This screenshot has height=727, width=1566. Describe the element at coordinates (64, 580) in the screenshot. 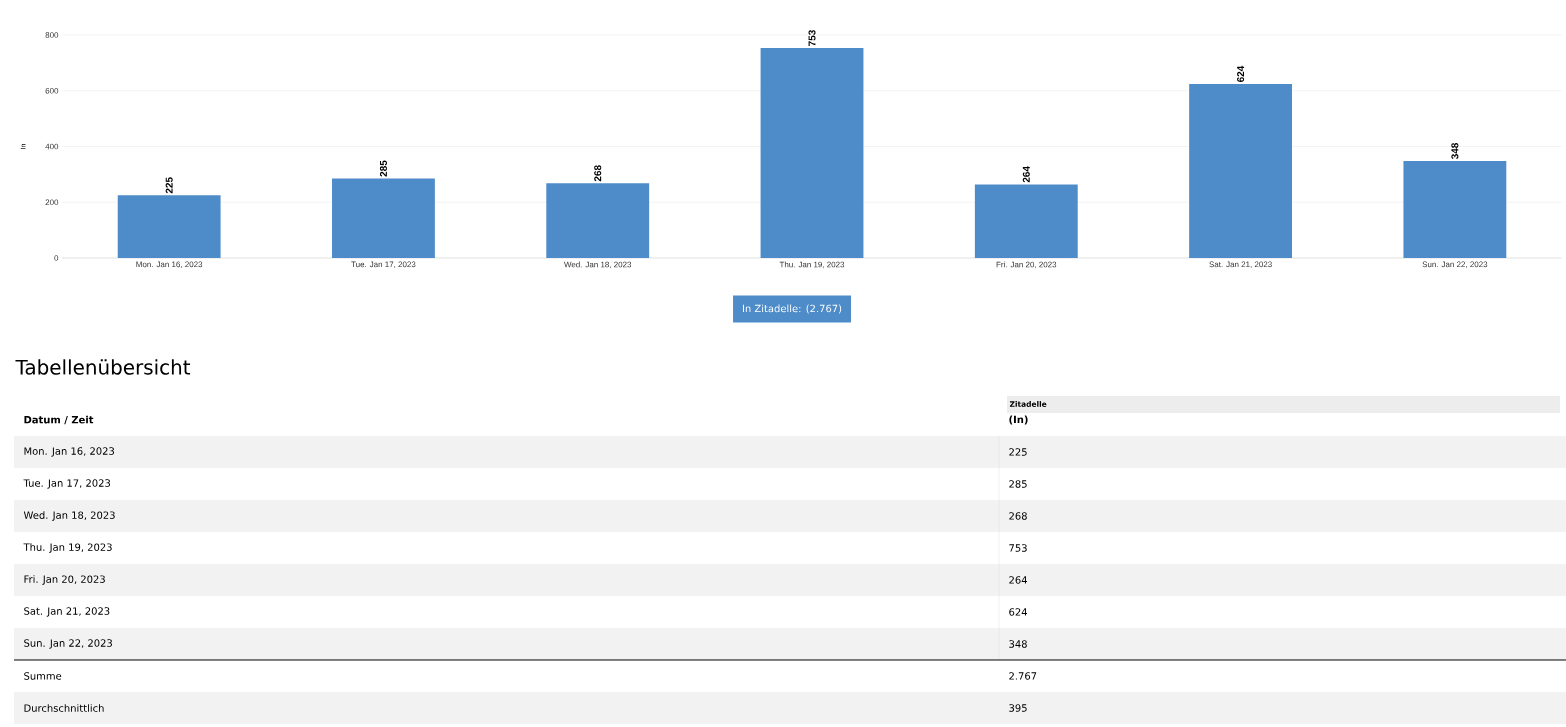

I see `category-label: Fri. Jan 20, 2023` at that location.